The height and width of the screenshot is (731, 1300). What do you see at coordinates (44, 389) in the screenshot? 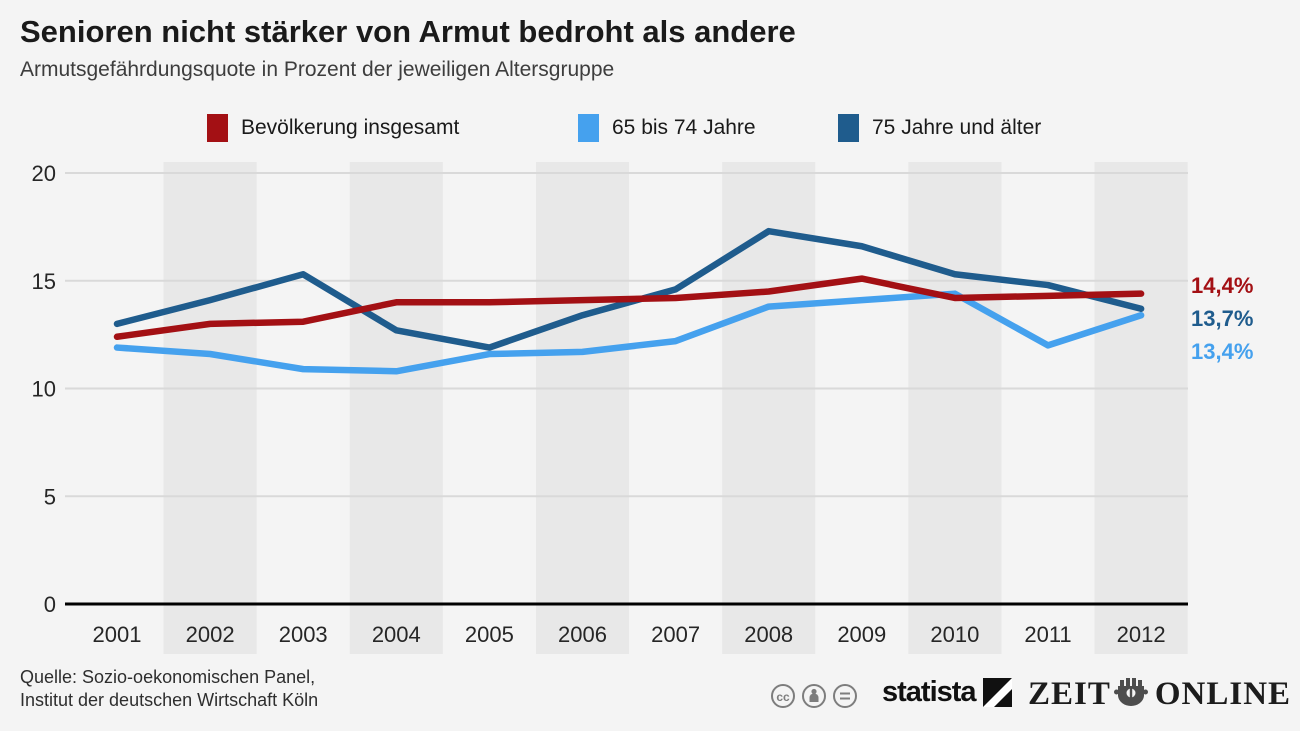
I see `y-tick-10: 10` at bounding box center [44, 389].